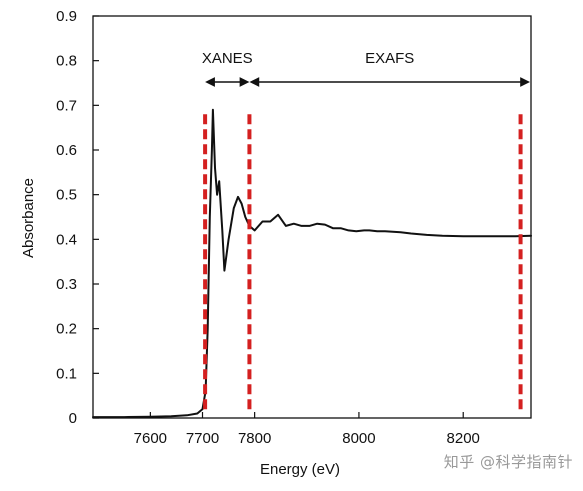  I want to click on x-tick-label: 7600, so click(150, 438).